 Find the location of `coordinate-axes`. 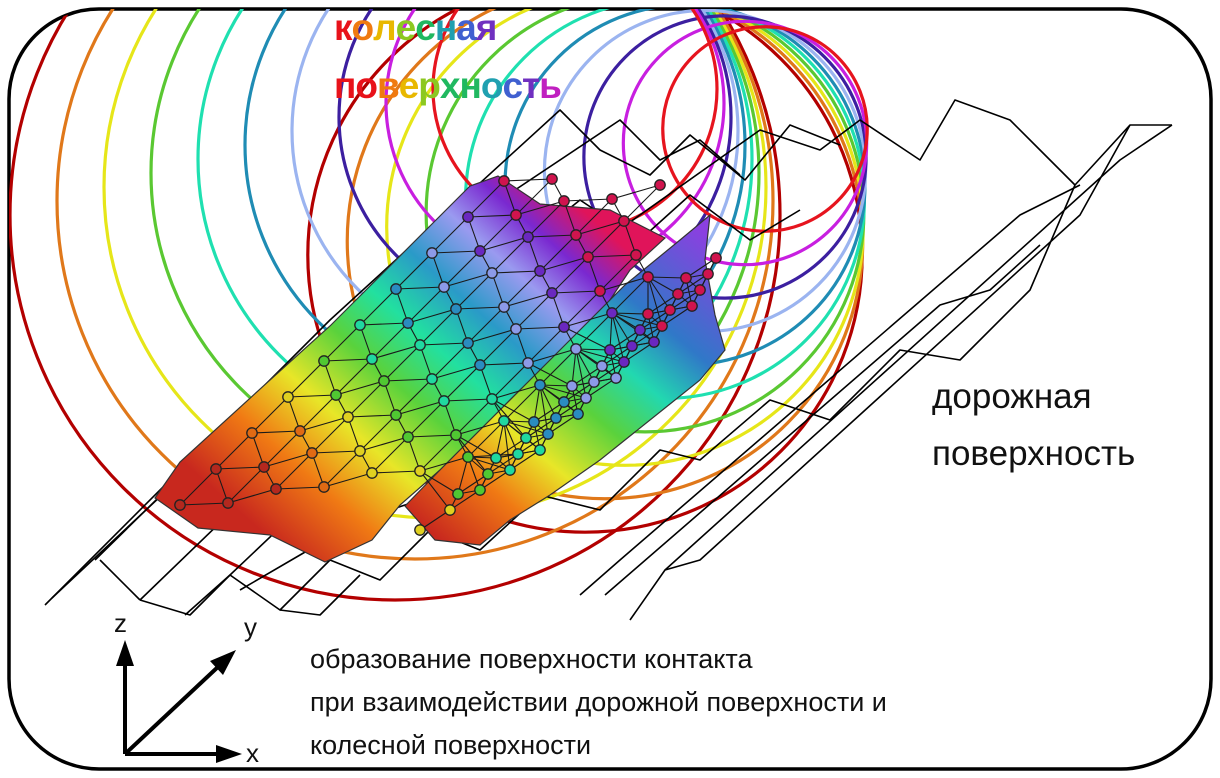

coordinate-axes is located at coordinates (179, 701).